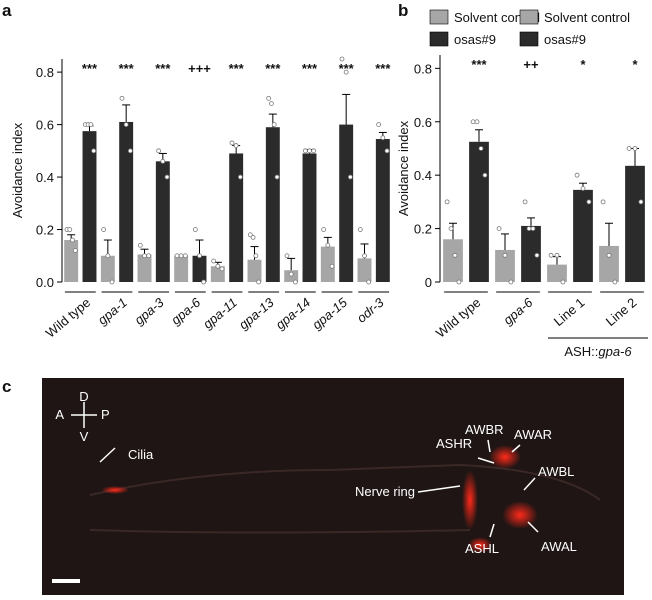 This screenshot has width=652, height=600. What do you see at coordinates (256, 313) in the screenshot?
I see `x-tick-label: gpa-13` at bounding box center [256, 313].